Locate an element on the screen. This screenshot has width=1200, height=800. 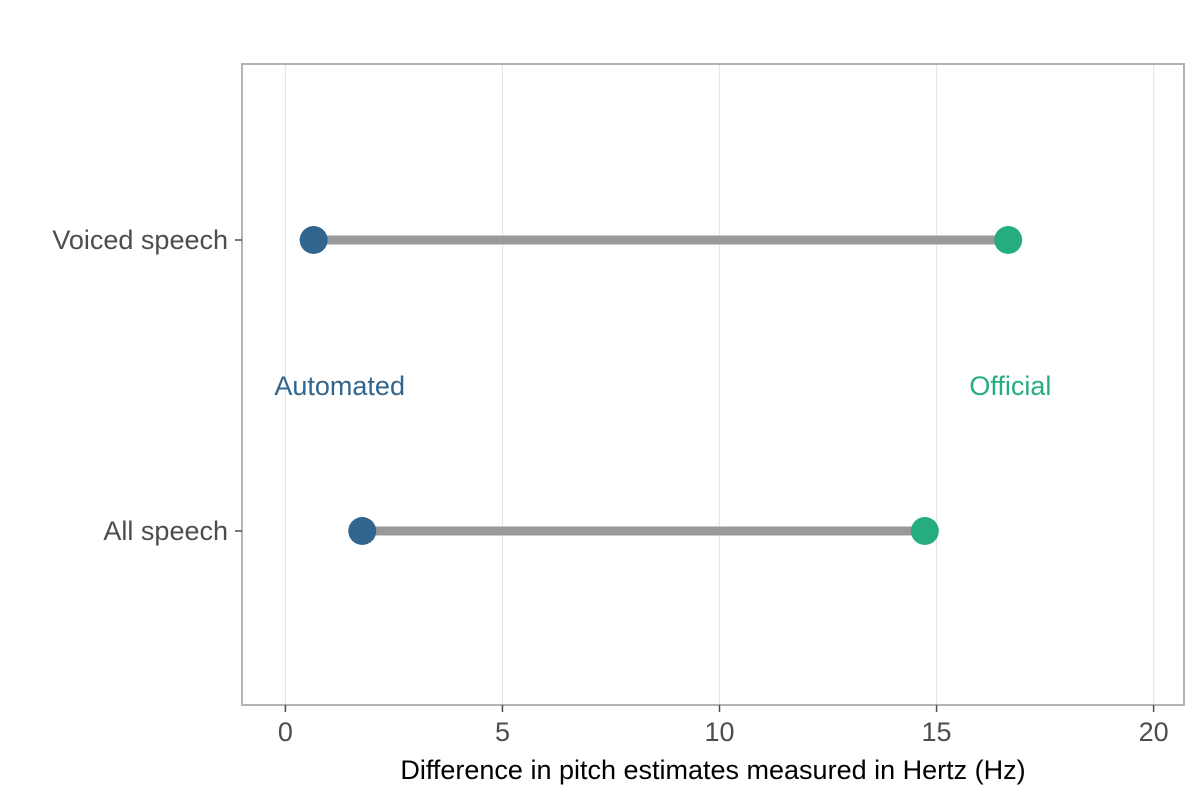
x-tick-label-0: 0 is located at coordinates (285, 732).